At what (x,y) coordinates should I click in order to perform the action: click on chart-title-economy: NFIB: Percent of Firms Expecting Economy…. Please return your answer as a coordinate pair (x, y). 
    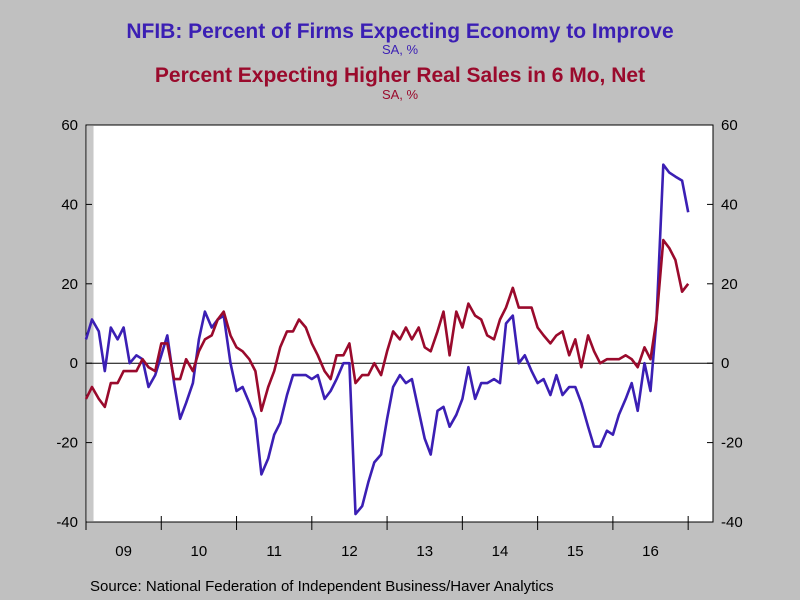
    Looking at the image, I should click on (400, 31).